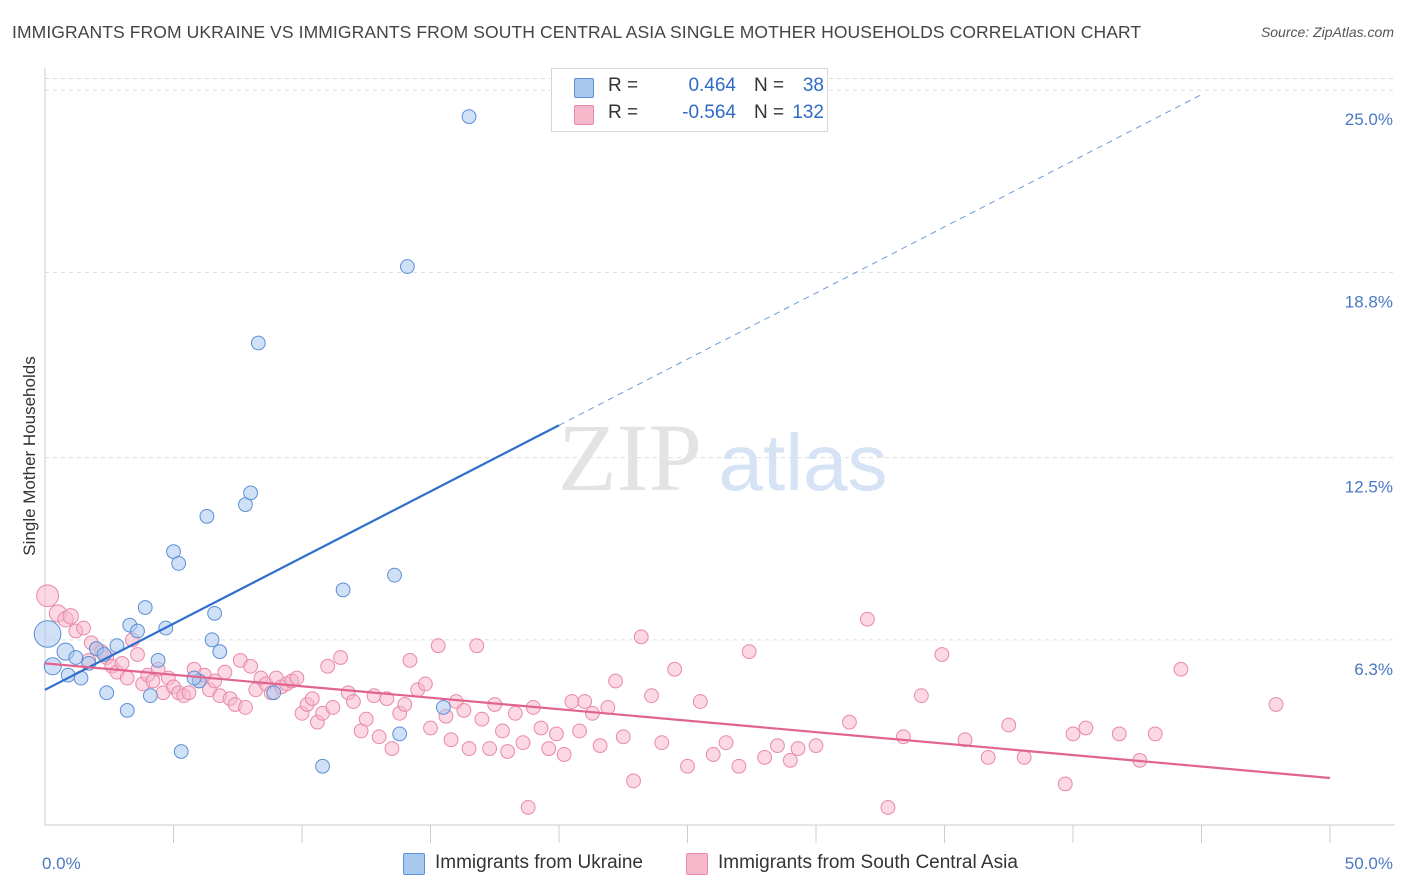  I want to click on y-tick-label: 25.0%, so click(1369, 119).